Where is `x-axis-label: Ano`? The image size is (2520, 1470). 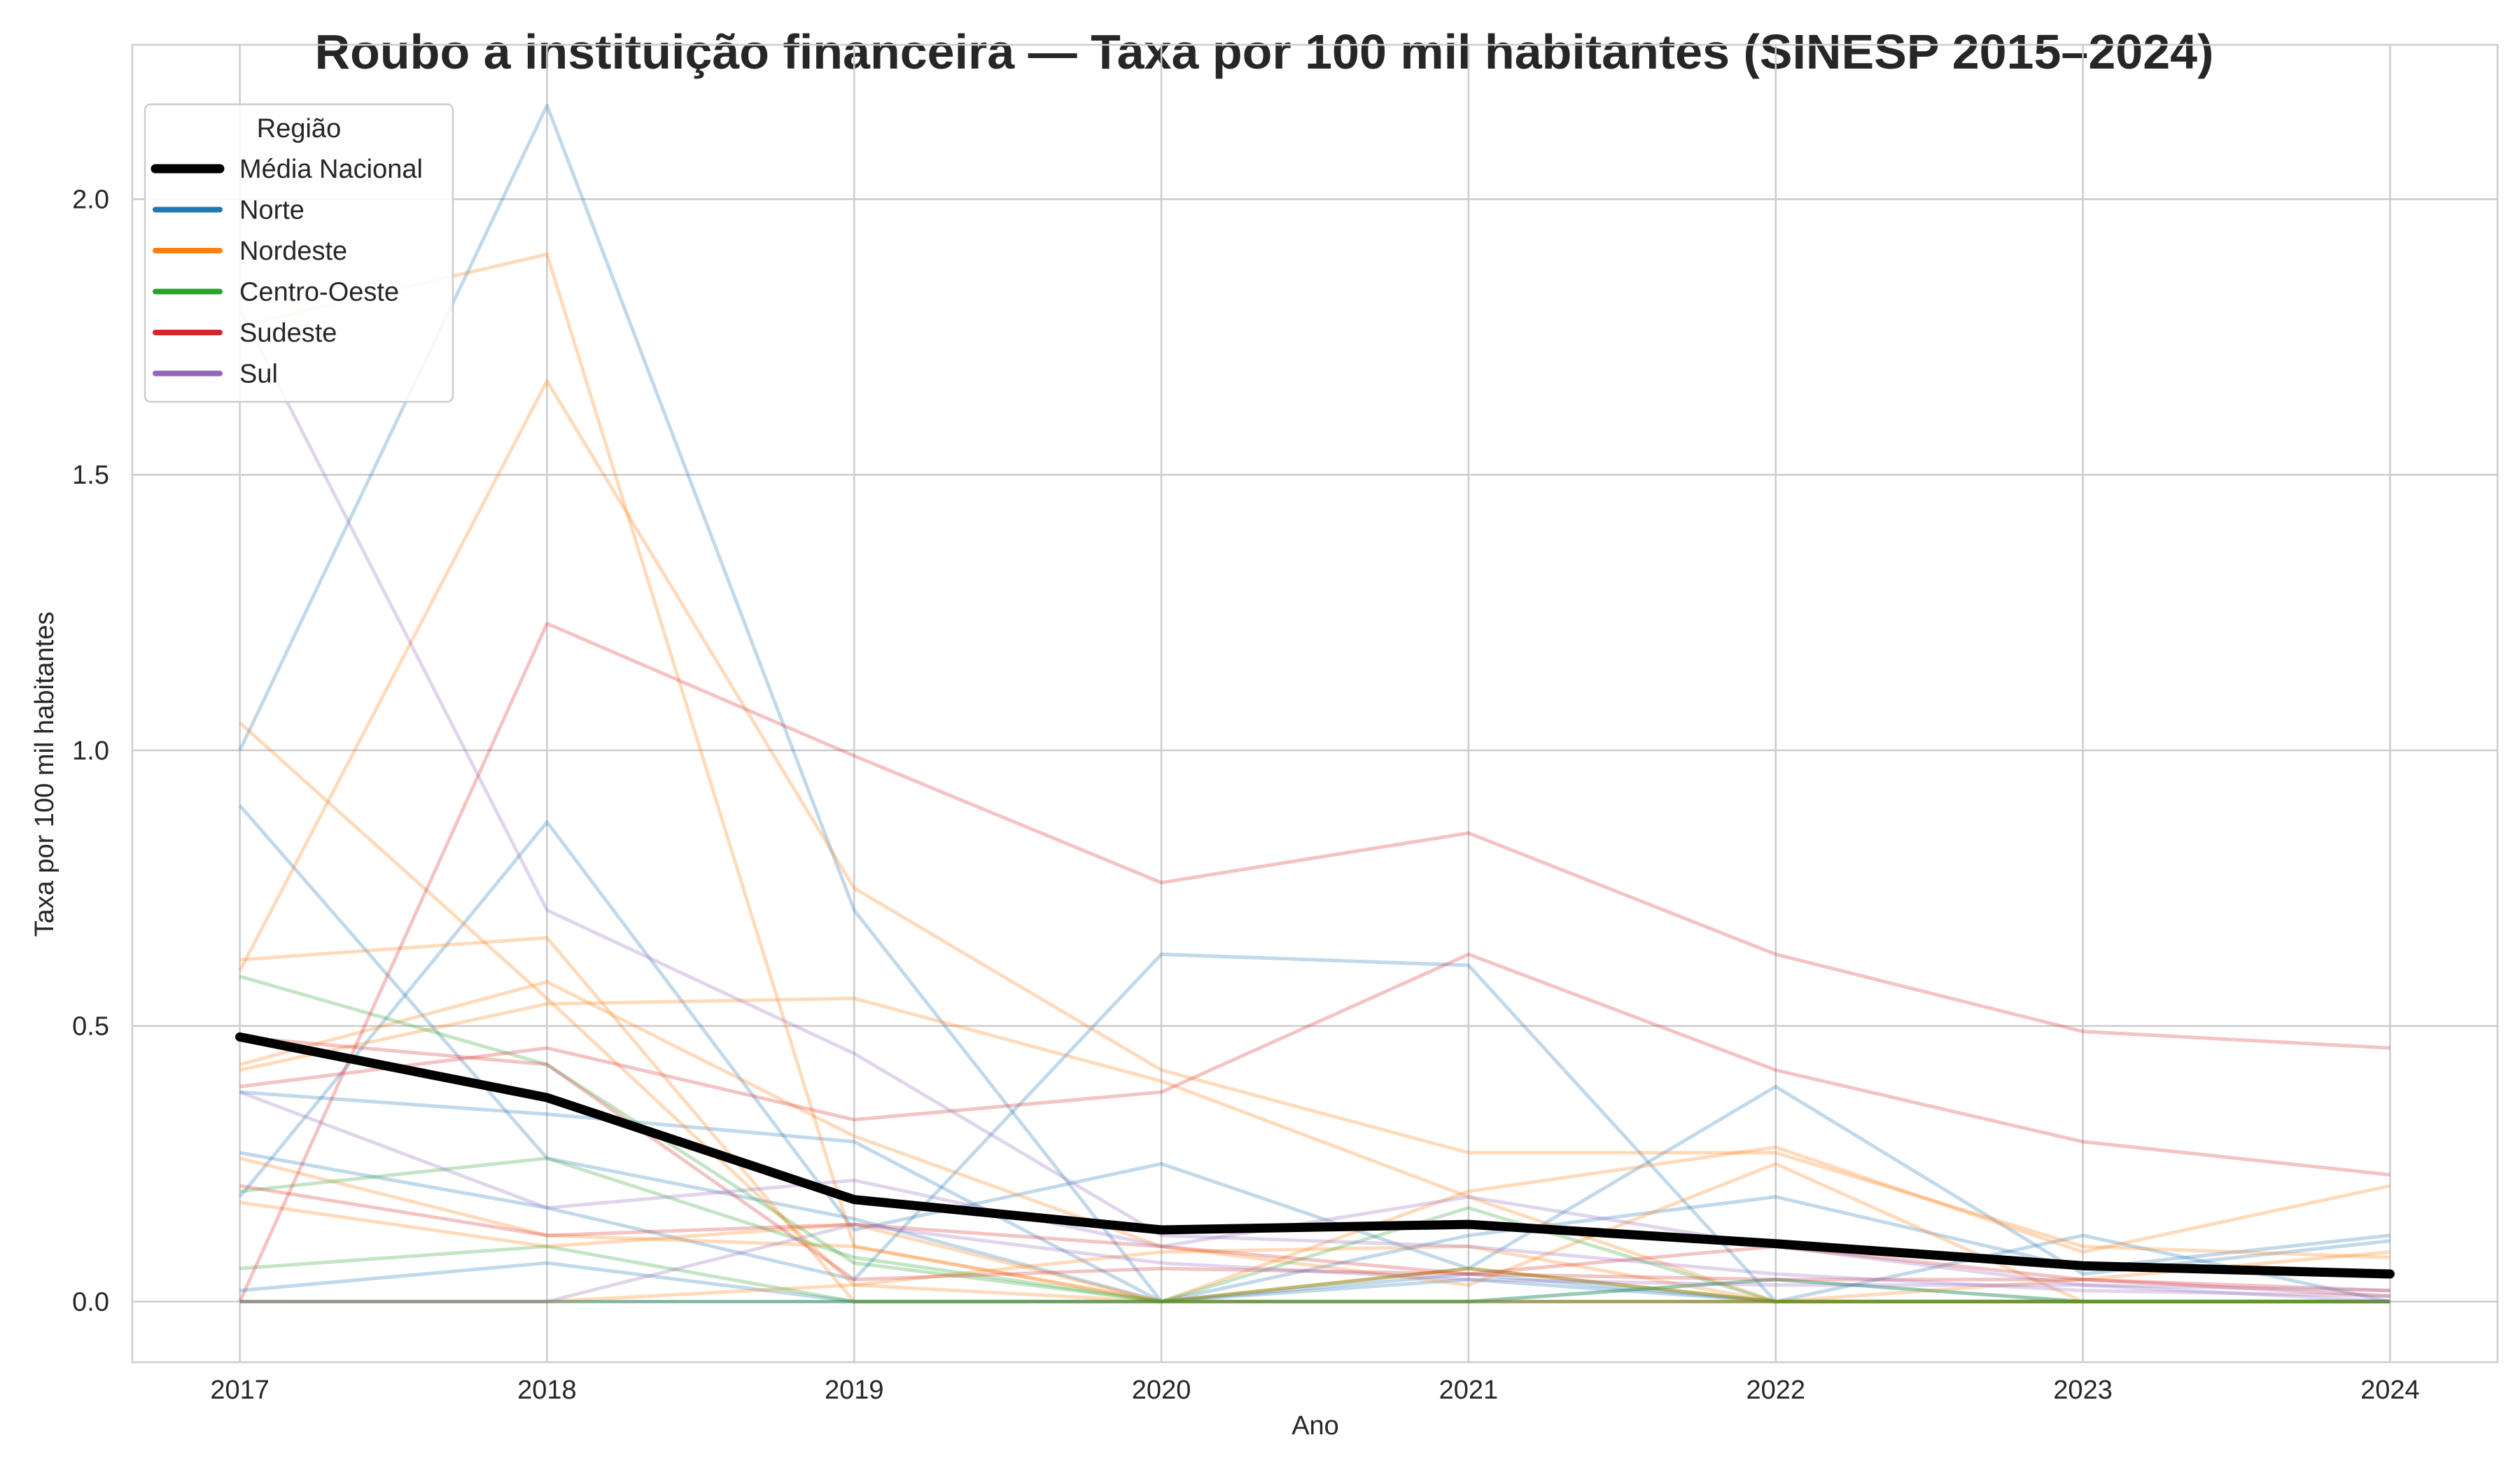 x-axis-label: Ano is located at coordinates (1315, 1426).